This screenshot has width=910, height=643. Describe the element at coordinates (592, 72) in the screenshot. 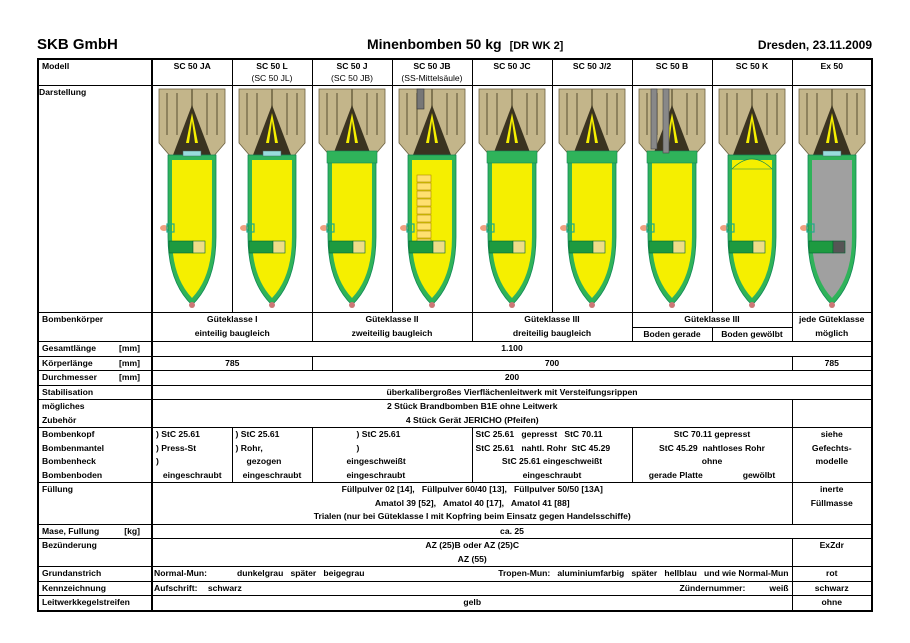

I see `model-header: SC 50 J/2` at that location.